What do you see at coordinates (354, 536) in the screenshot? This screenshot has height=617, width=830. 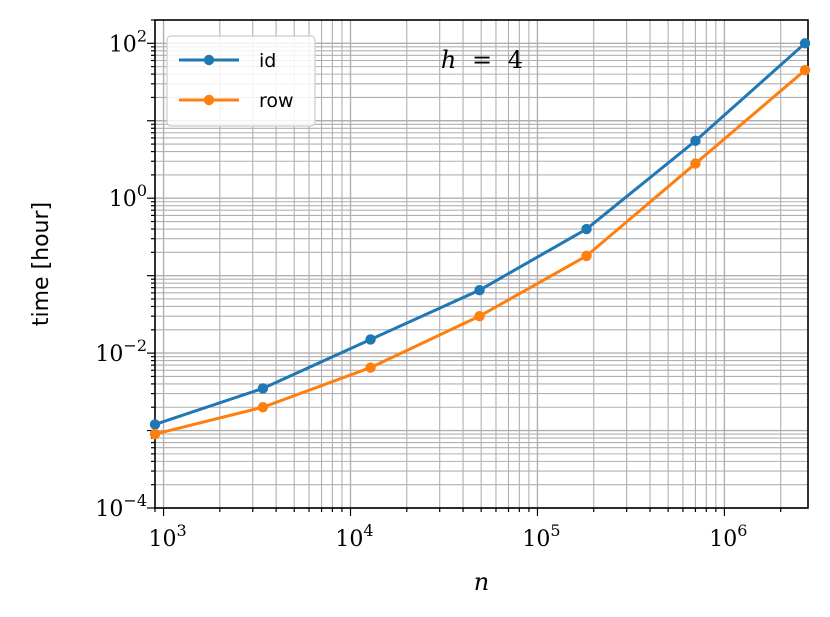 I see `x-tick-label: 10⁴` at bounding box center [354, 536].